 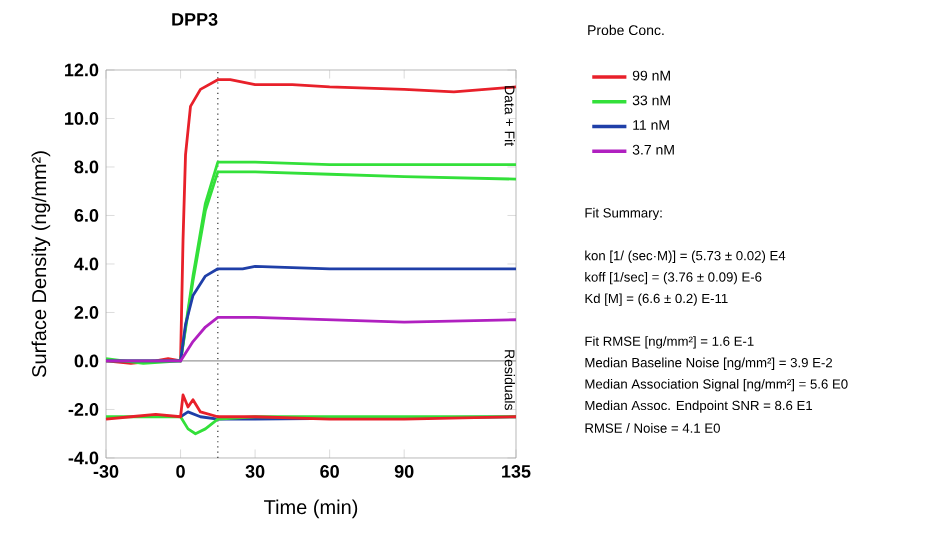 What do you see at coordinates (86, 312) in the screenshot?
I see `y-tick-label: 2.0` at bounding box center [86, 312].